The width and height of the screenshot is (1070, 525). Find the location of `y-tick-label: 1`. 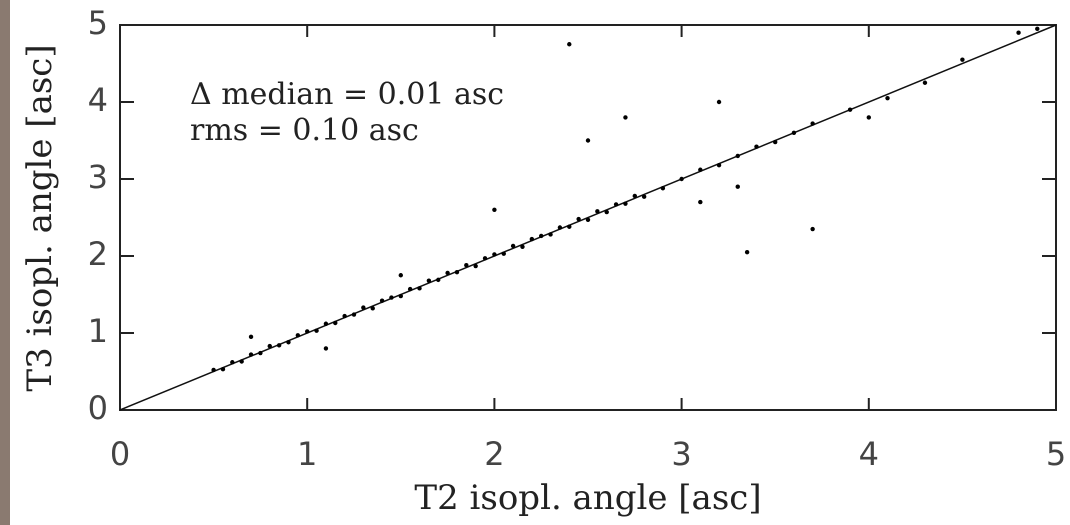

y-tick-label: 1 is located at coordinates (98, 331).